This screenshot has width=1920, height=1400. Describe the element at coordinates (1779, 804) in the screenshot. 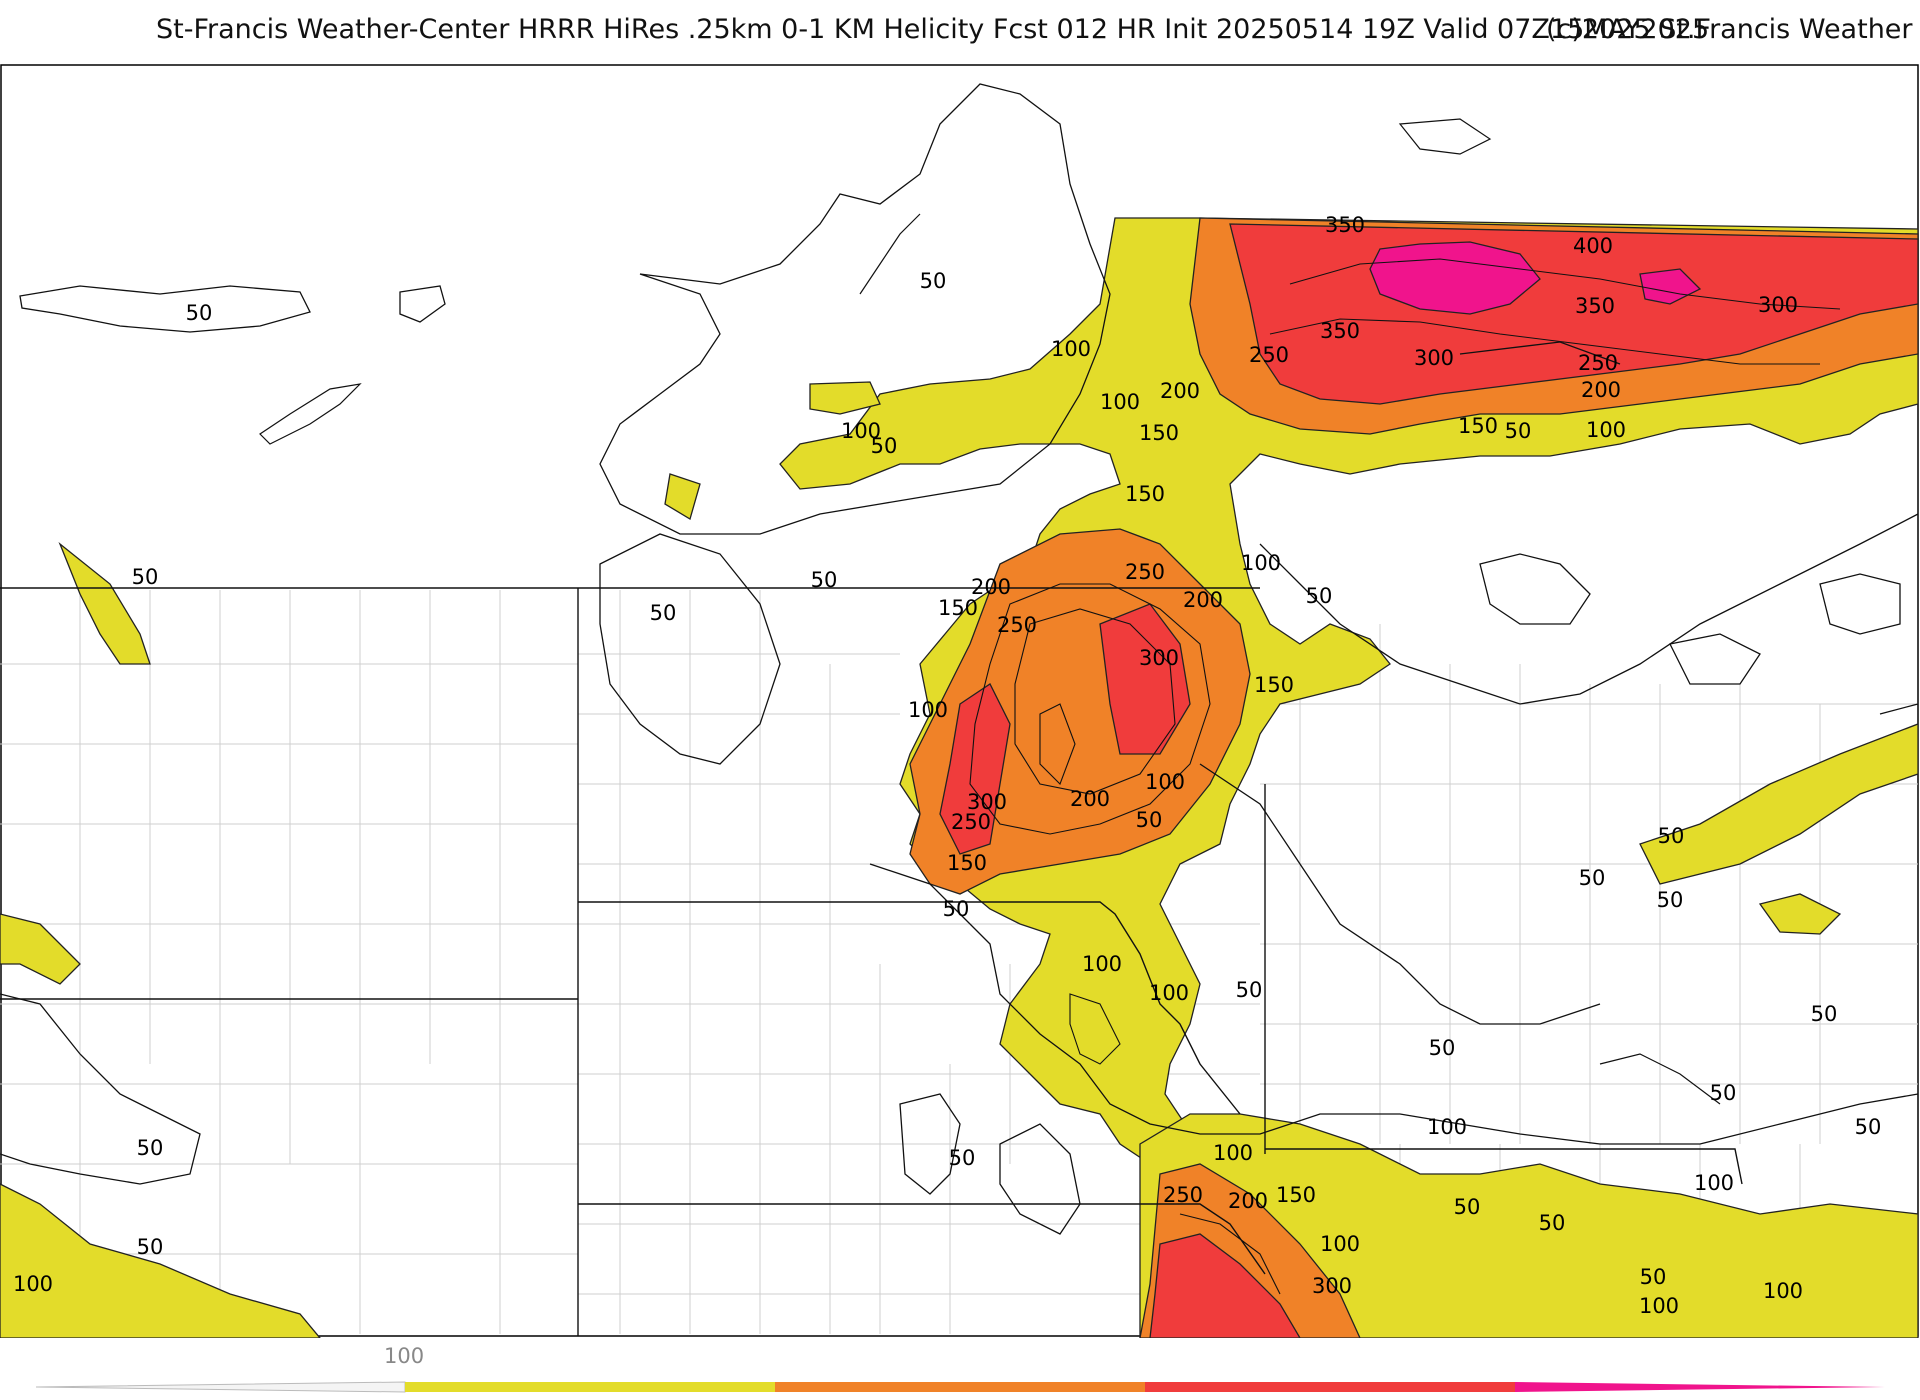

I see `helicity-area-100-east` at that location.